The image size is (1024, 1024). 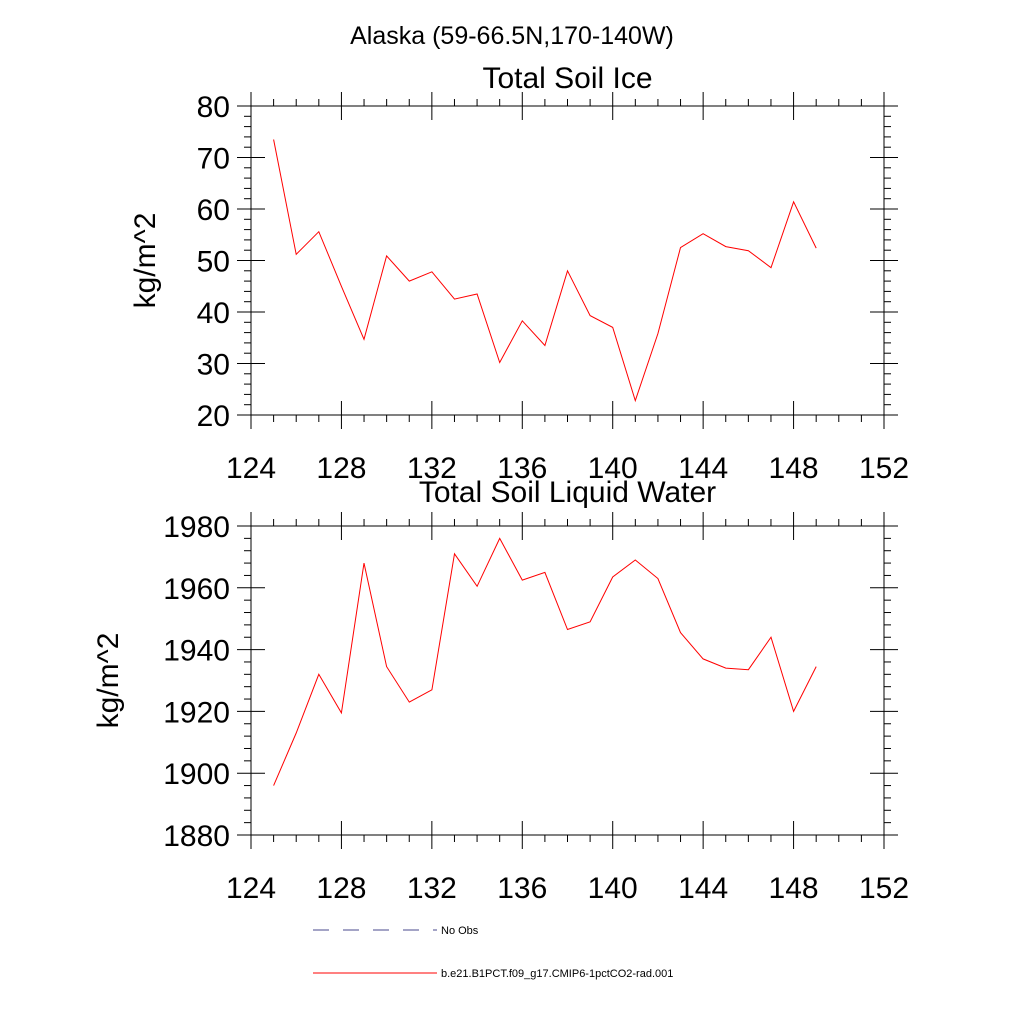 I want to click on y-tick-label: 1940, so click(x=196, y=651).